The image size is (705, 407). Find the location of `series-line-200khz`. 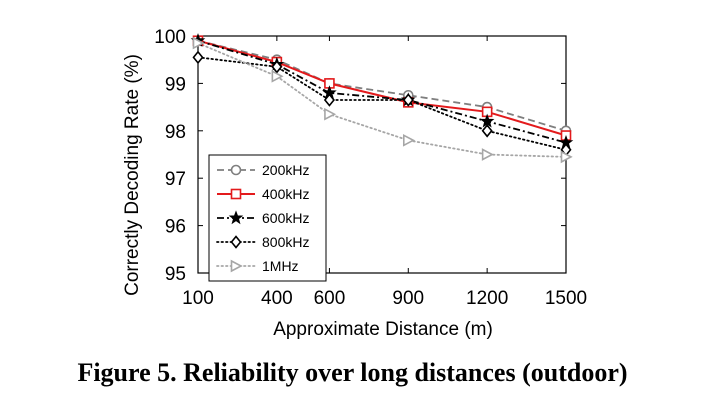

series-line-200khz is located at coordinates (382, 85).